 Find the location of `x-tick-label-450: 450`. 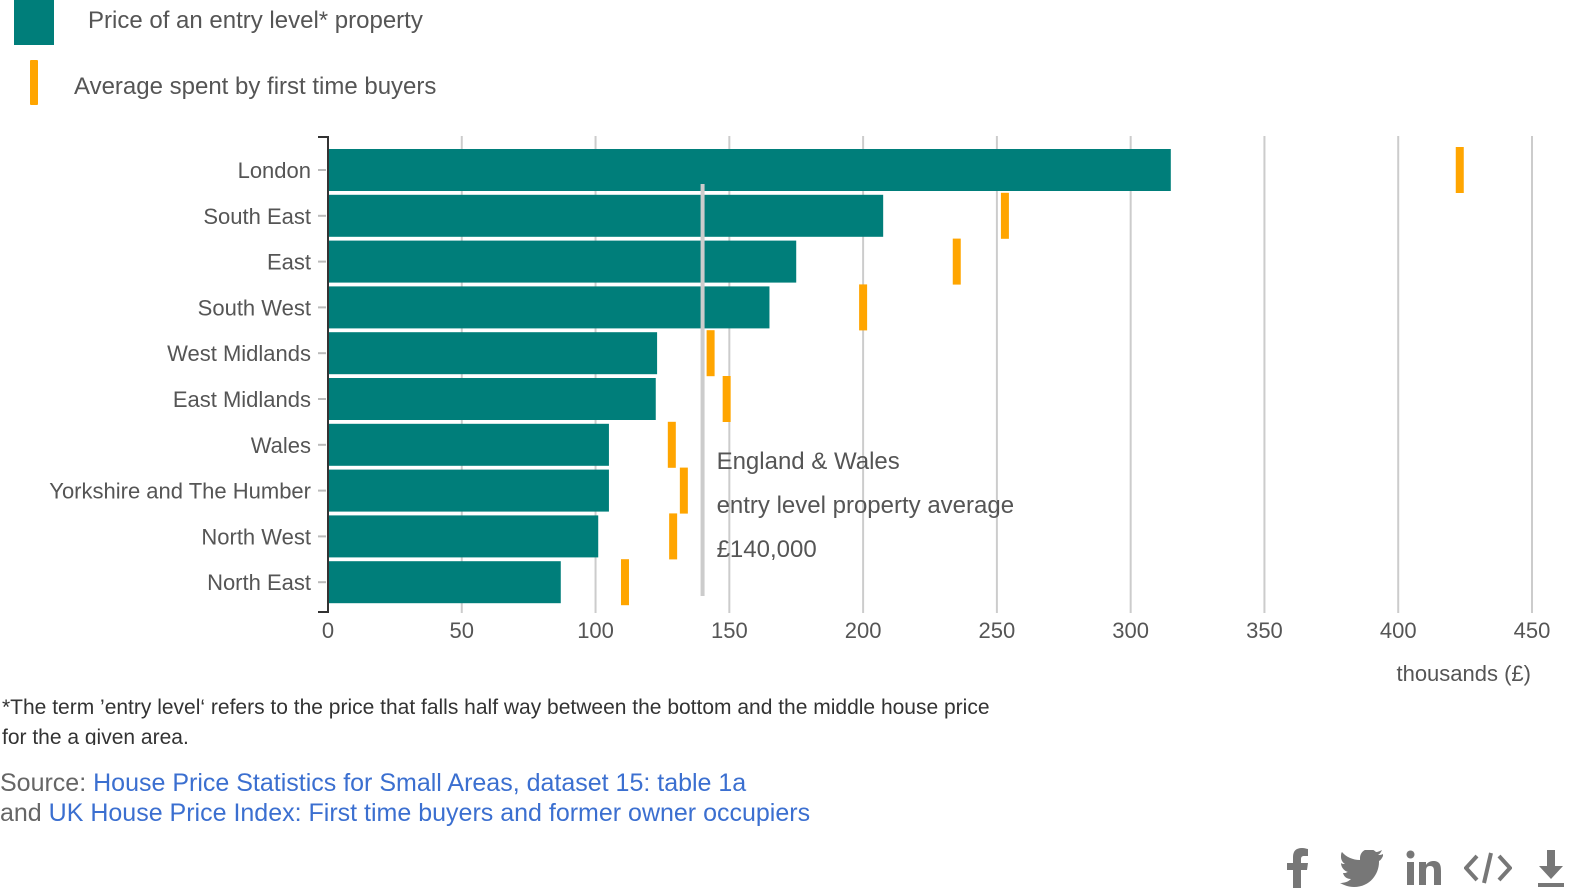

x-tick-label-450: 450 is located at coordinates (1532, 630).